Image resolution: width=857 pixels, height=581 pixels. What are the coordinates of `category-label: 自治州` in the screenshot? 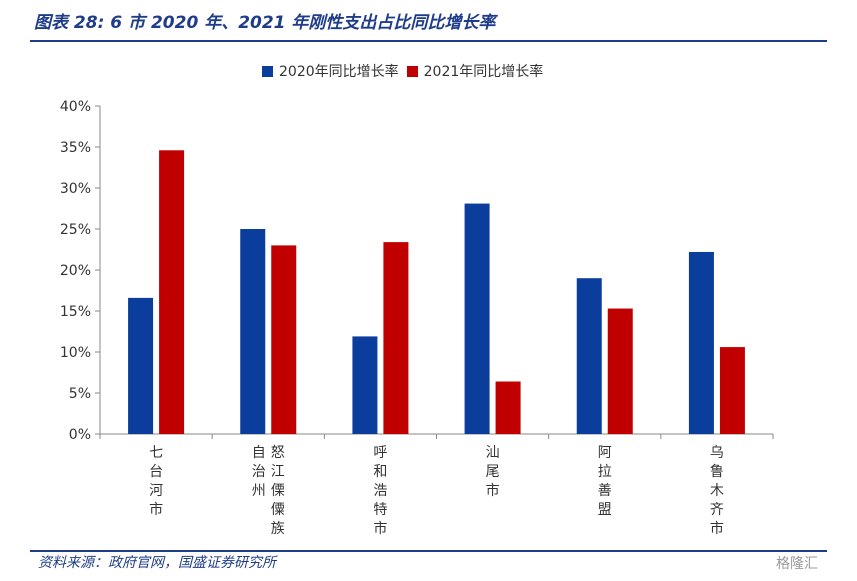 It's located at (259, 472).